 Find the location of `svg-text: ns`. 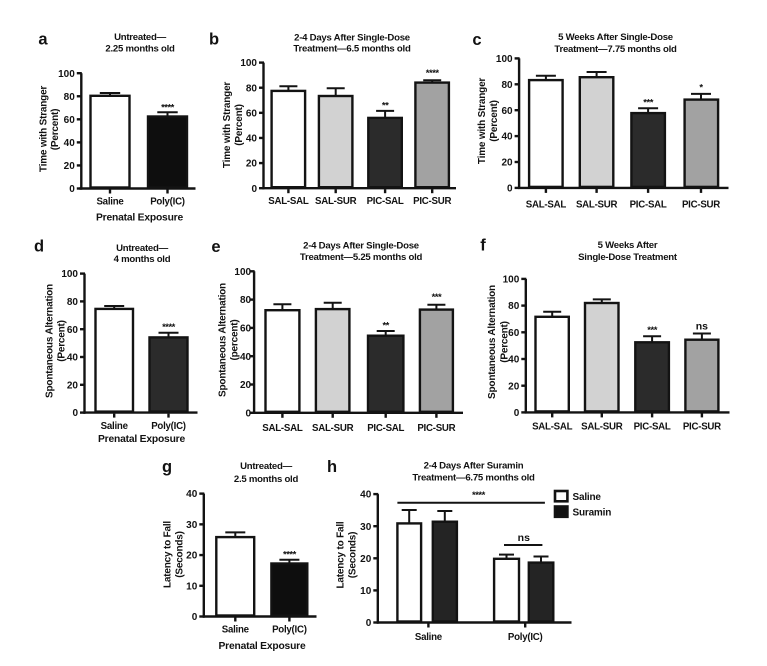

svg-text: ns is located at coordinates (702, 326).